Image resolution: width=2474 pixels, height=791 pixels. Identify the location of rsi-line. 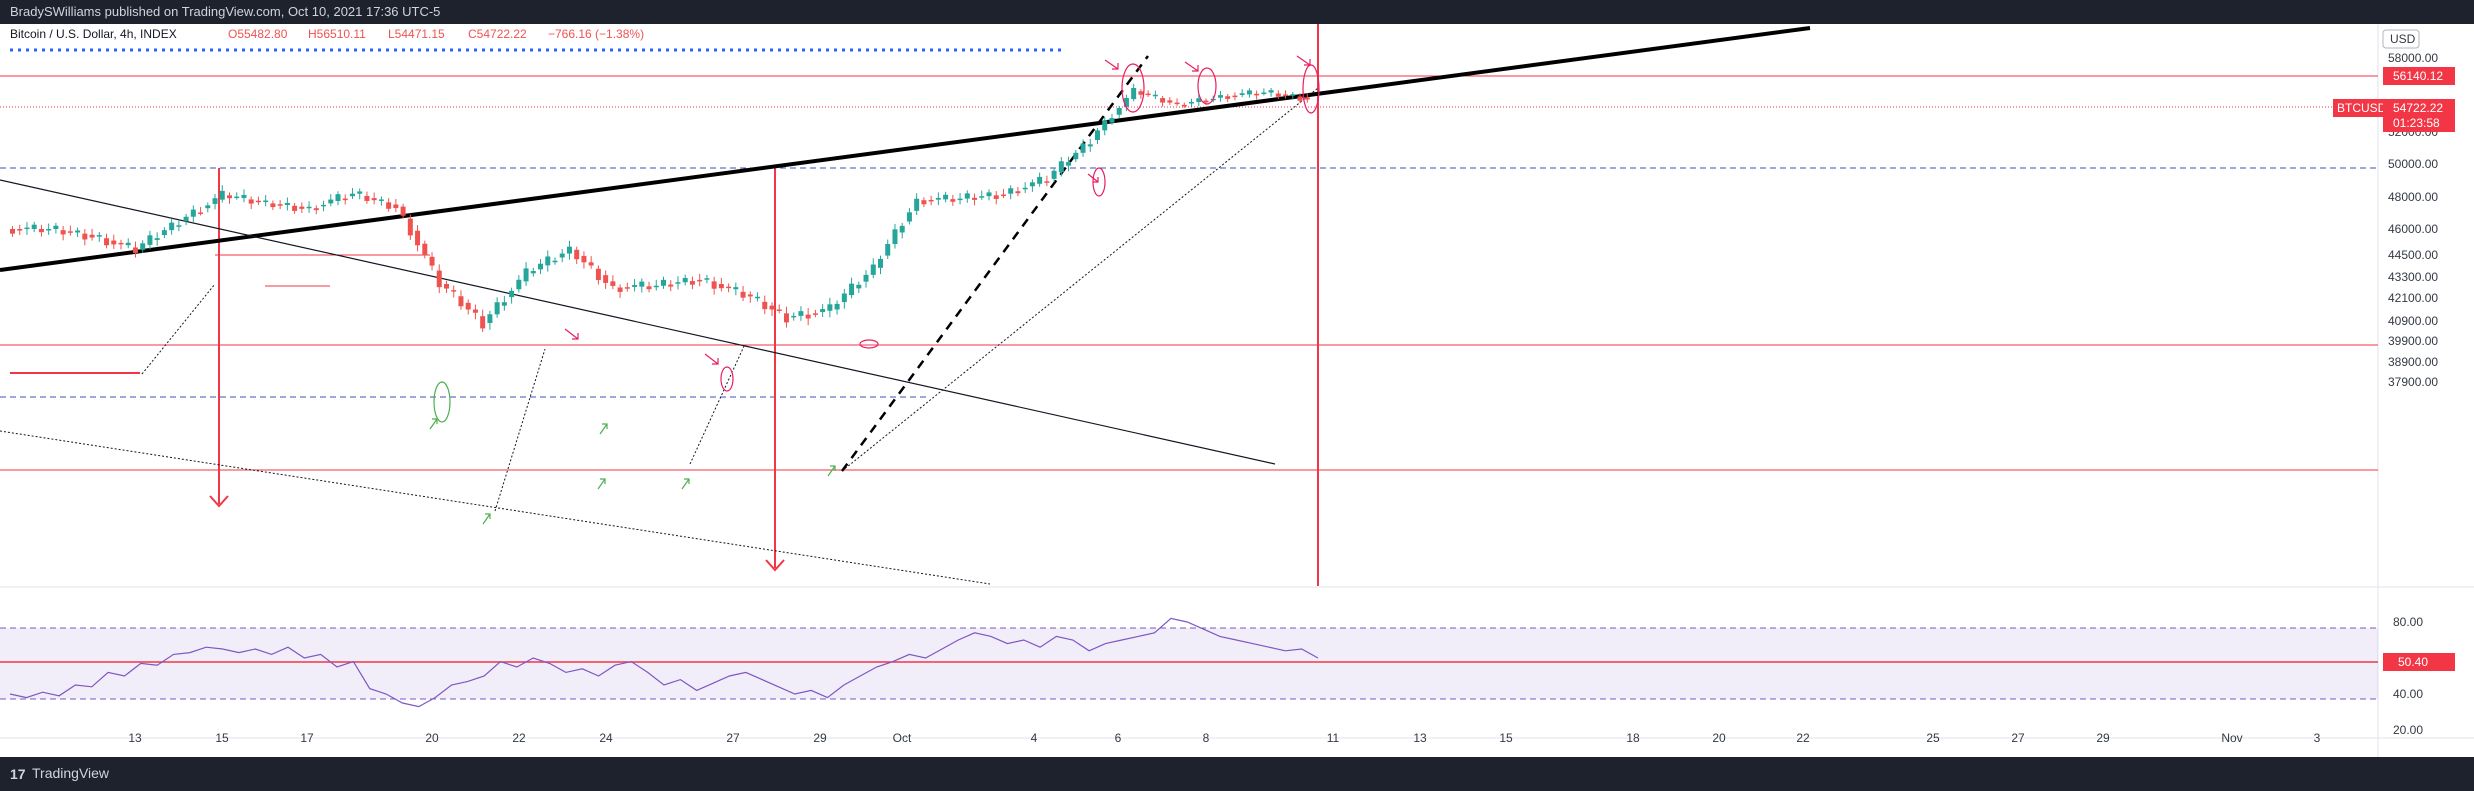
(664, 662).